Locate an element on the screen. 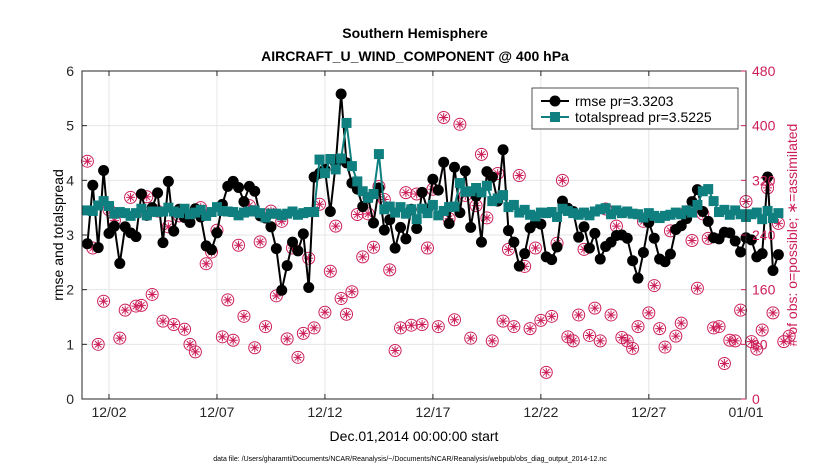 The image size is (830, 470). legend-box is located at coordinates (635, 108).